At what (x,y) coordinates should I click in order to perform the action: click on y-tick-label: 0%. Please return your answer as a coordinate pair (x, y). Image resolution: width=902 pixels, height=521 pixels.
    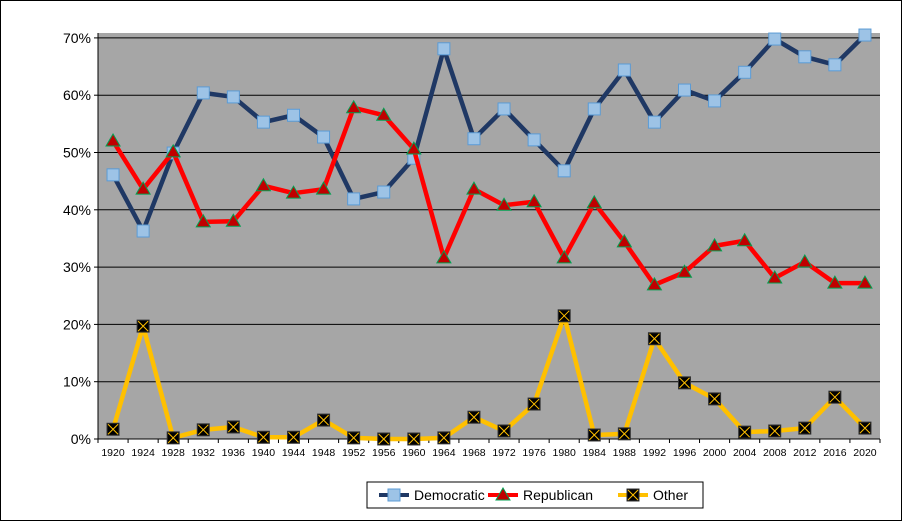
    Looking at the image, I should click on (81, 439).